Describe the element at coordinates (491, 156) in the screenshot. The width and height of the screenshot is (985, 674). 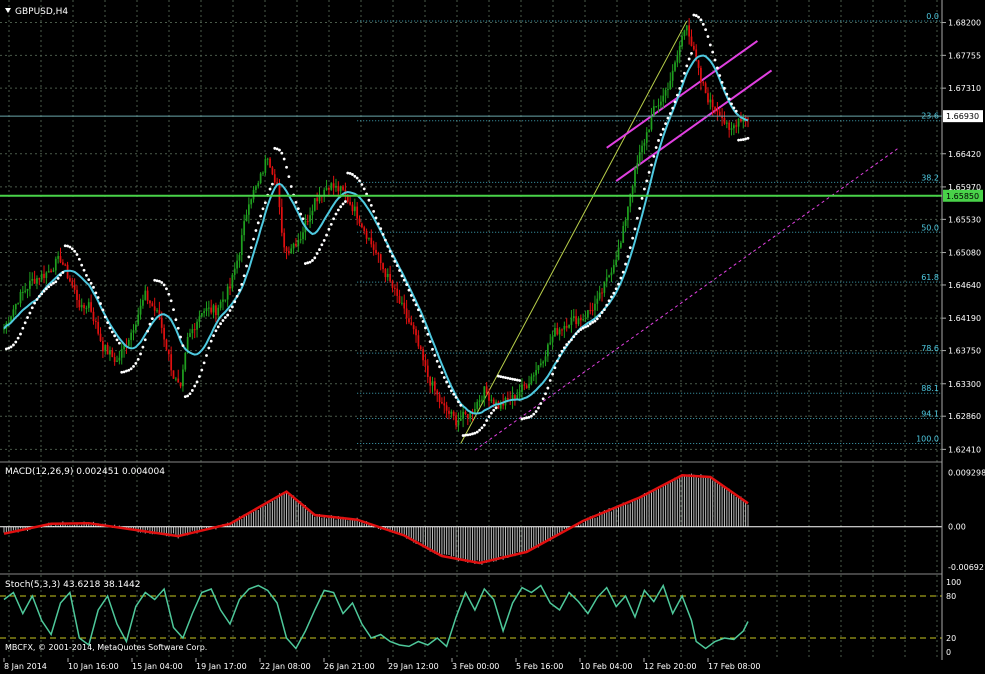
I see `horizontal-level: 1.65850 1.66930` at that location.